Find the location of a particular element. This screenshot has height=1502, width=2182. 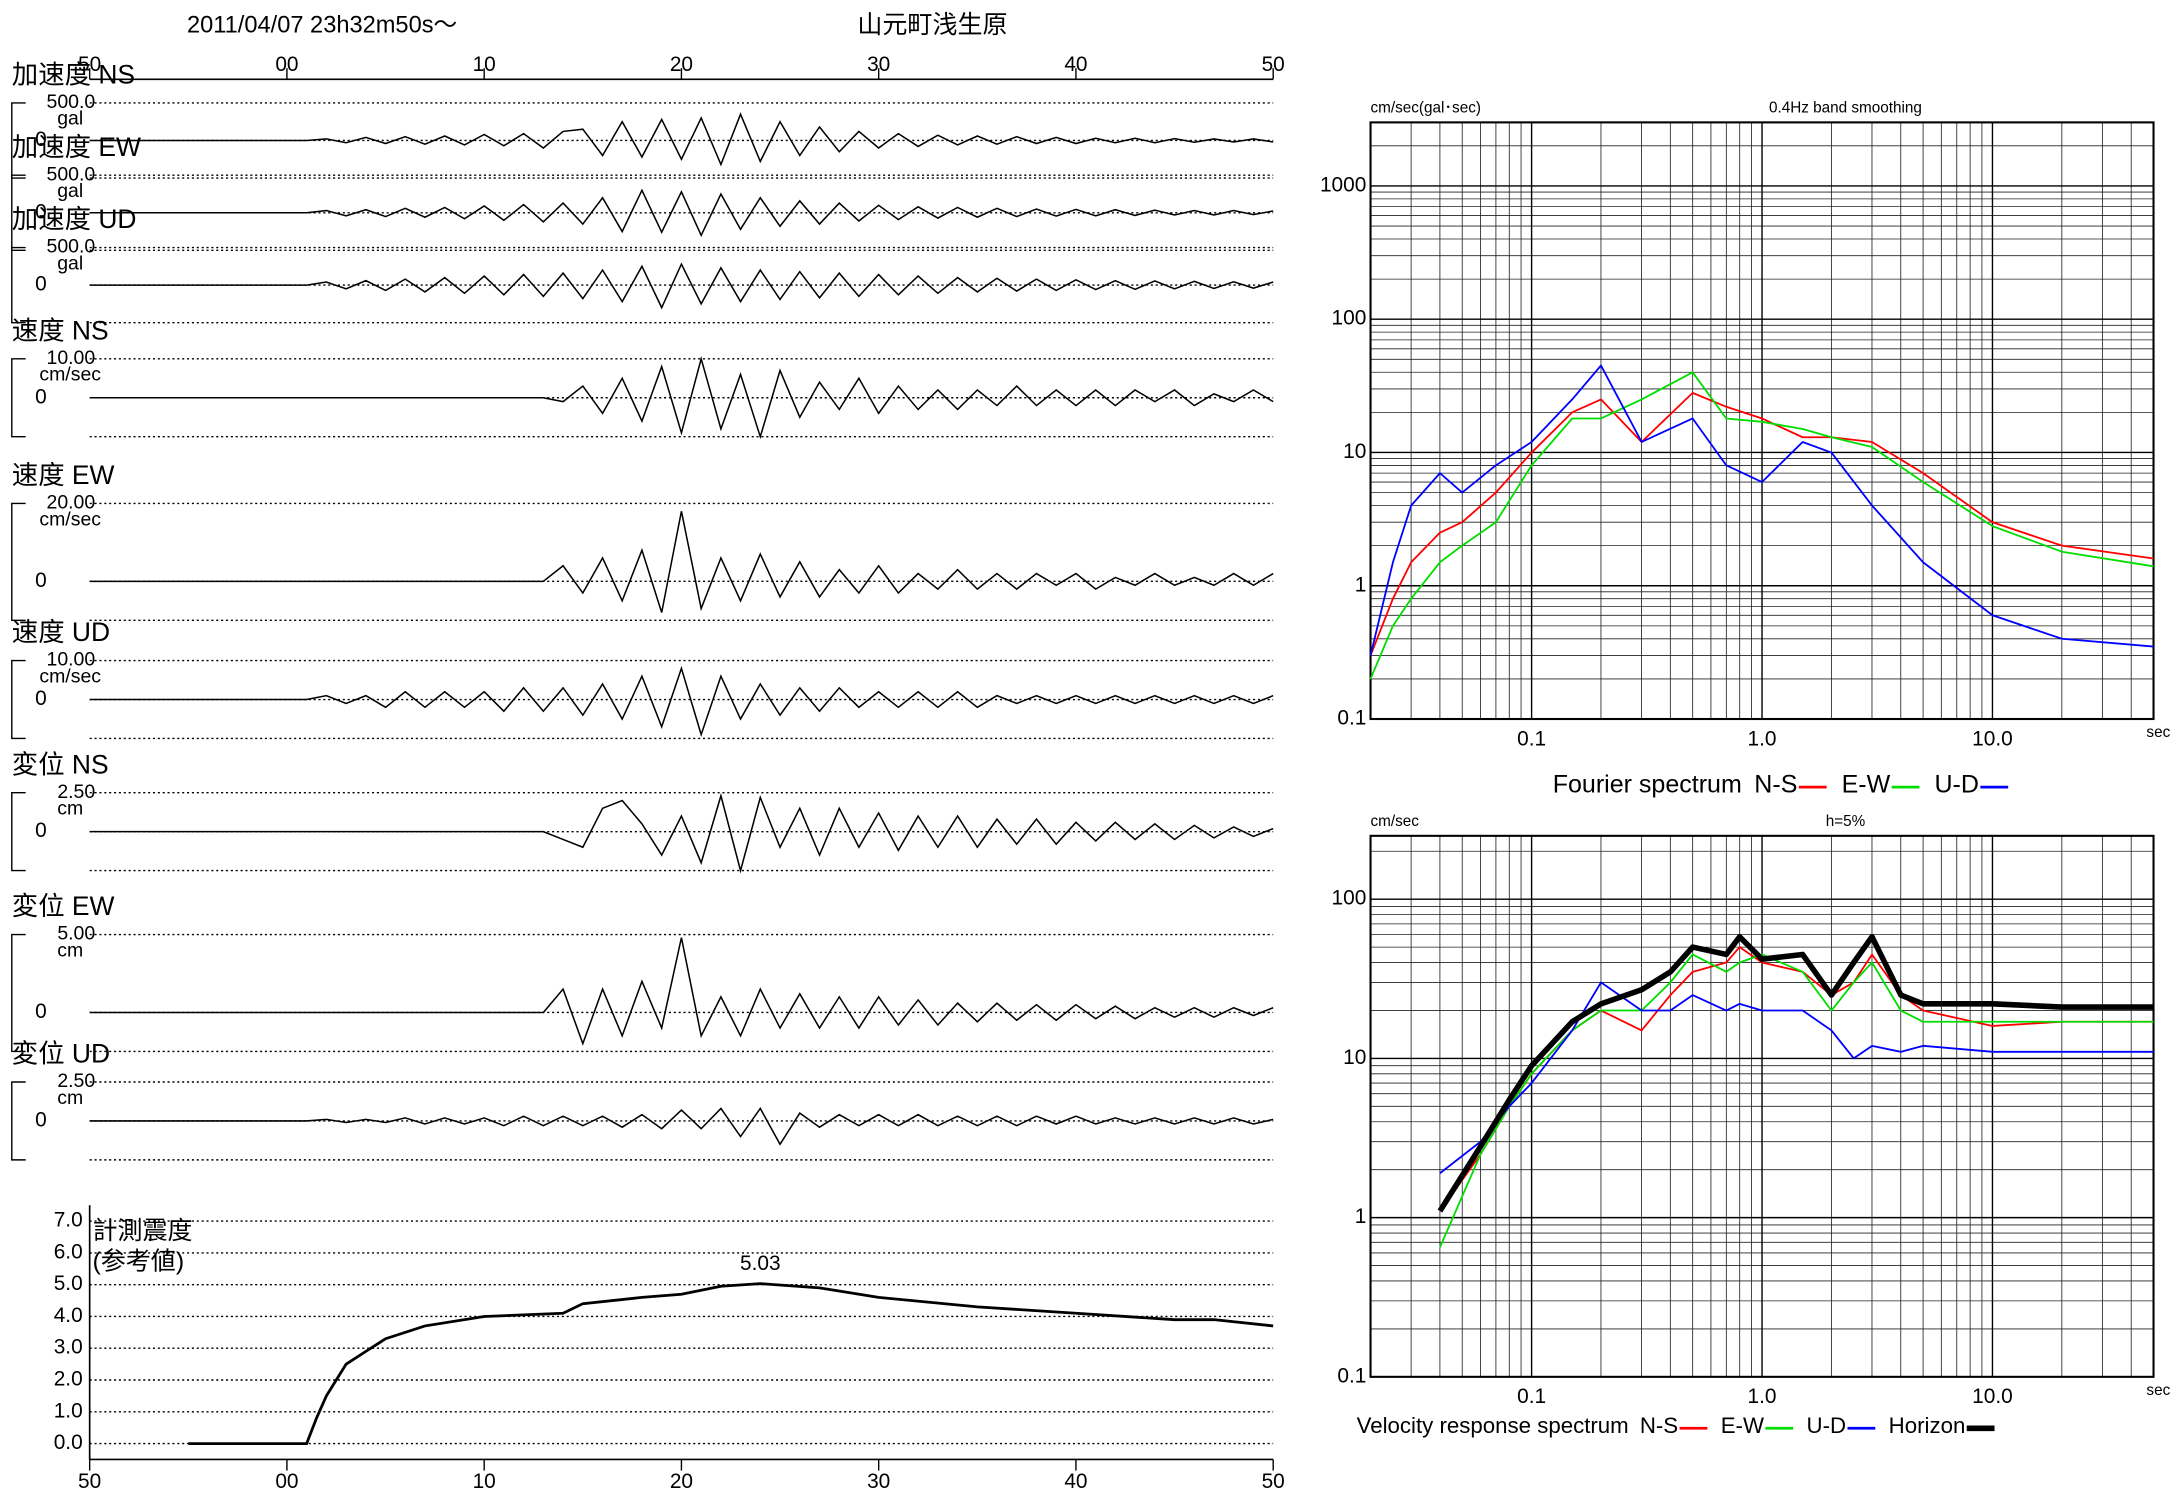

chart-subtitle: 0.4Hz band smoothing is located at coordinates (1845, 108).